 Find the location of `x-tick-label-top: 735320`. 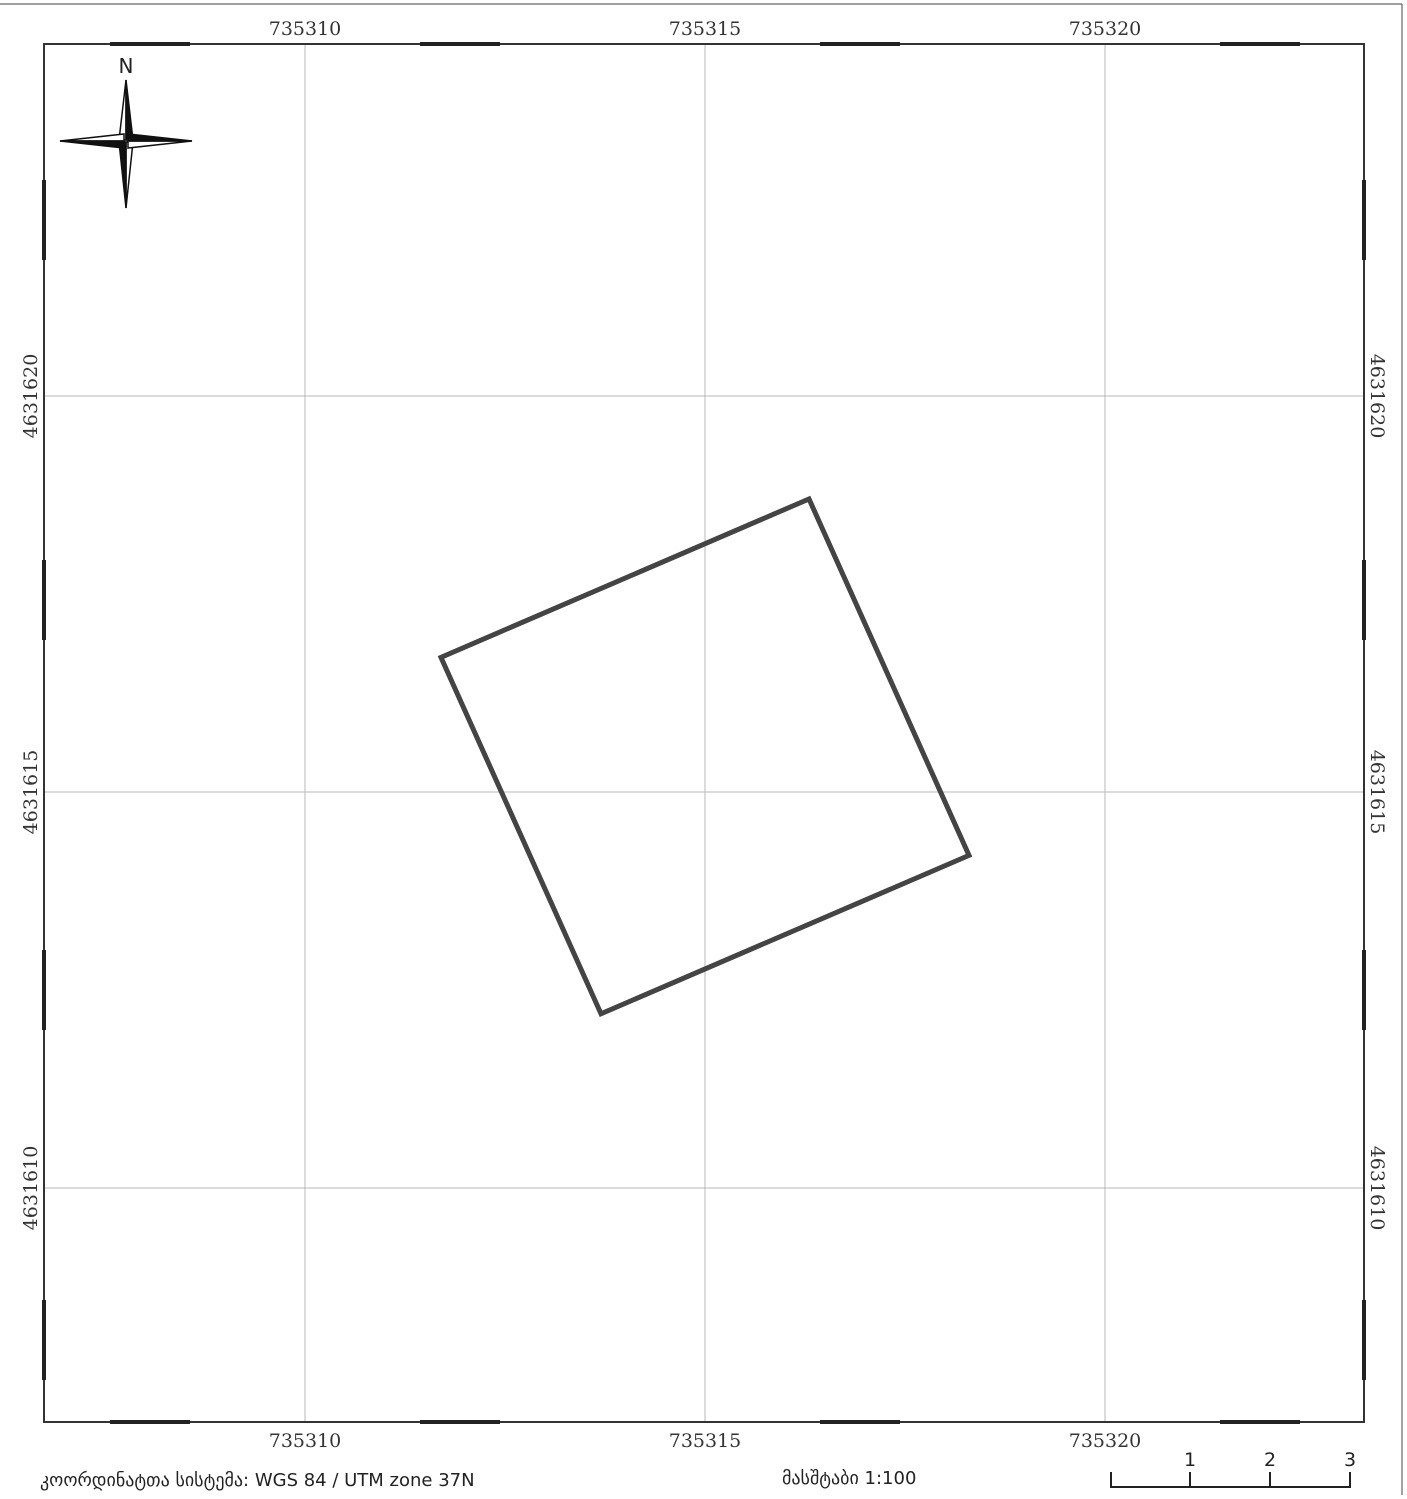

x-tick-label-top: 735320 is located at coordinates (1105, 29).